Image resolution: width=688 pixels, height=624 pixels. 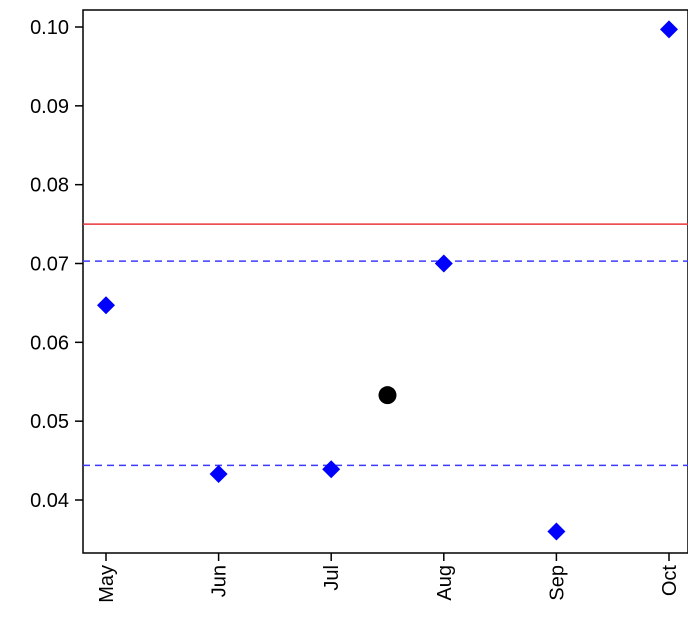 I want to click on x-tick-label: Sep, so click(x=557, y=583).